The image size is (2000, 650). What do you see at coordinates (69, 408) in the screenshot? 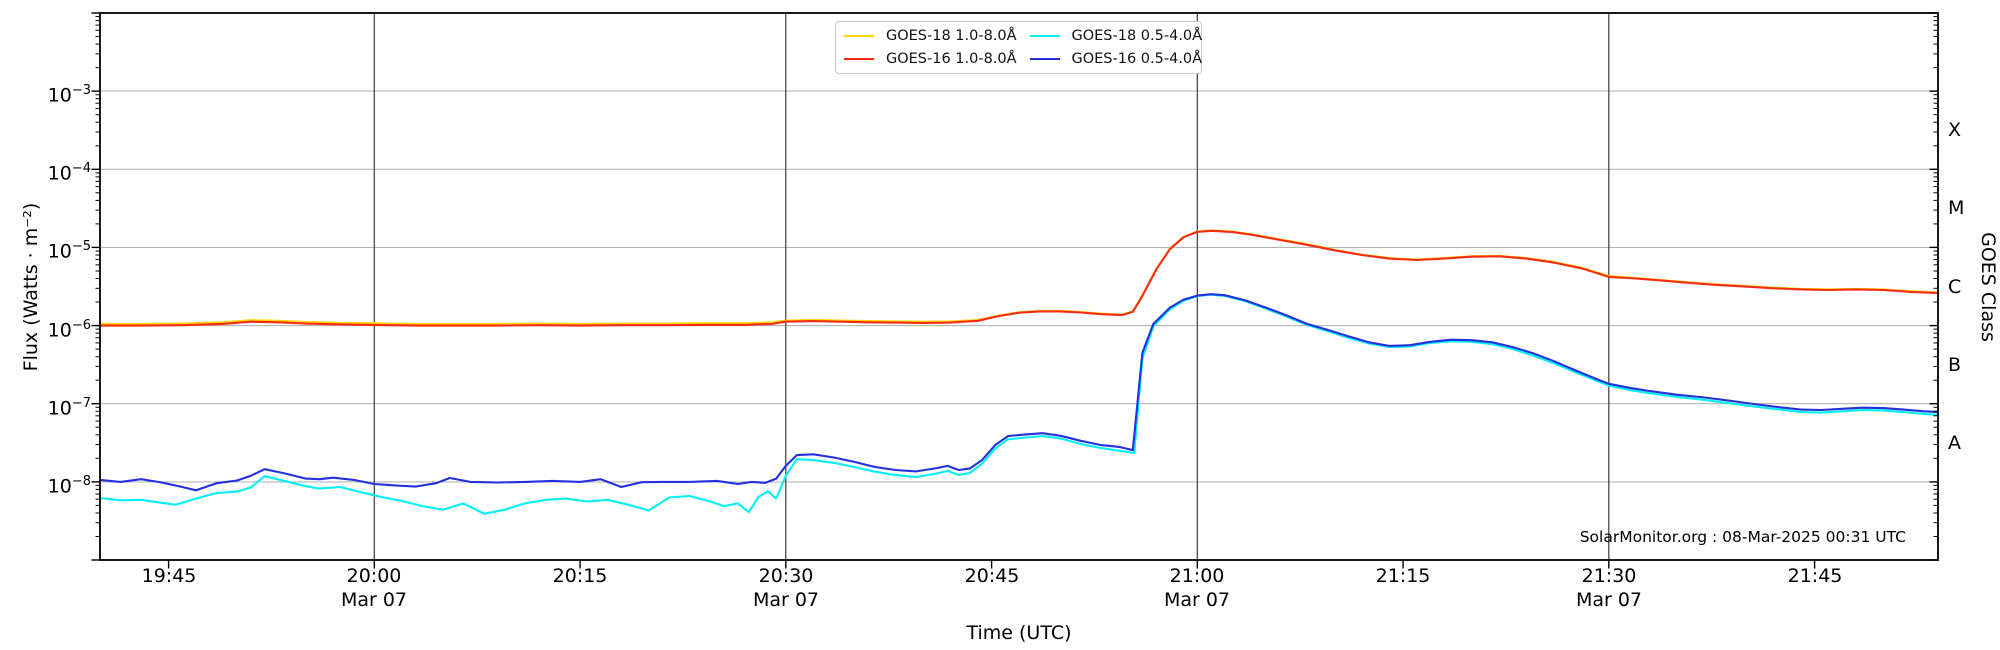
I see `y-tick-label: 10⁻⁷` at bounding box center [69, 408].